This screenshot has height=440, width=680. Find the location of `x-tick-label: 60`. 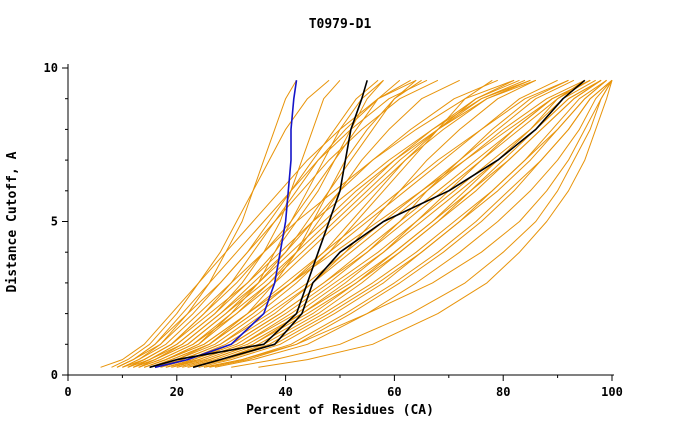

x-tick-label: 60 is located at coordinates (394, 392).